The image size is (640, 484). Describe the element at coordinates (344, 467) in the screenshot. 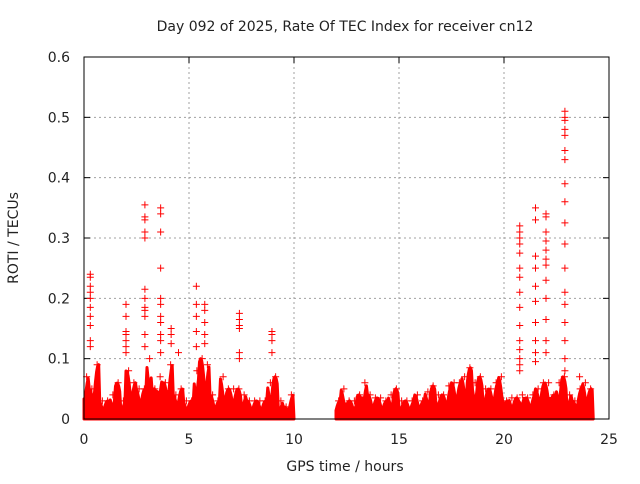

I see `x-axis-label: GPS time / hours` at that location.